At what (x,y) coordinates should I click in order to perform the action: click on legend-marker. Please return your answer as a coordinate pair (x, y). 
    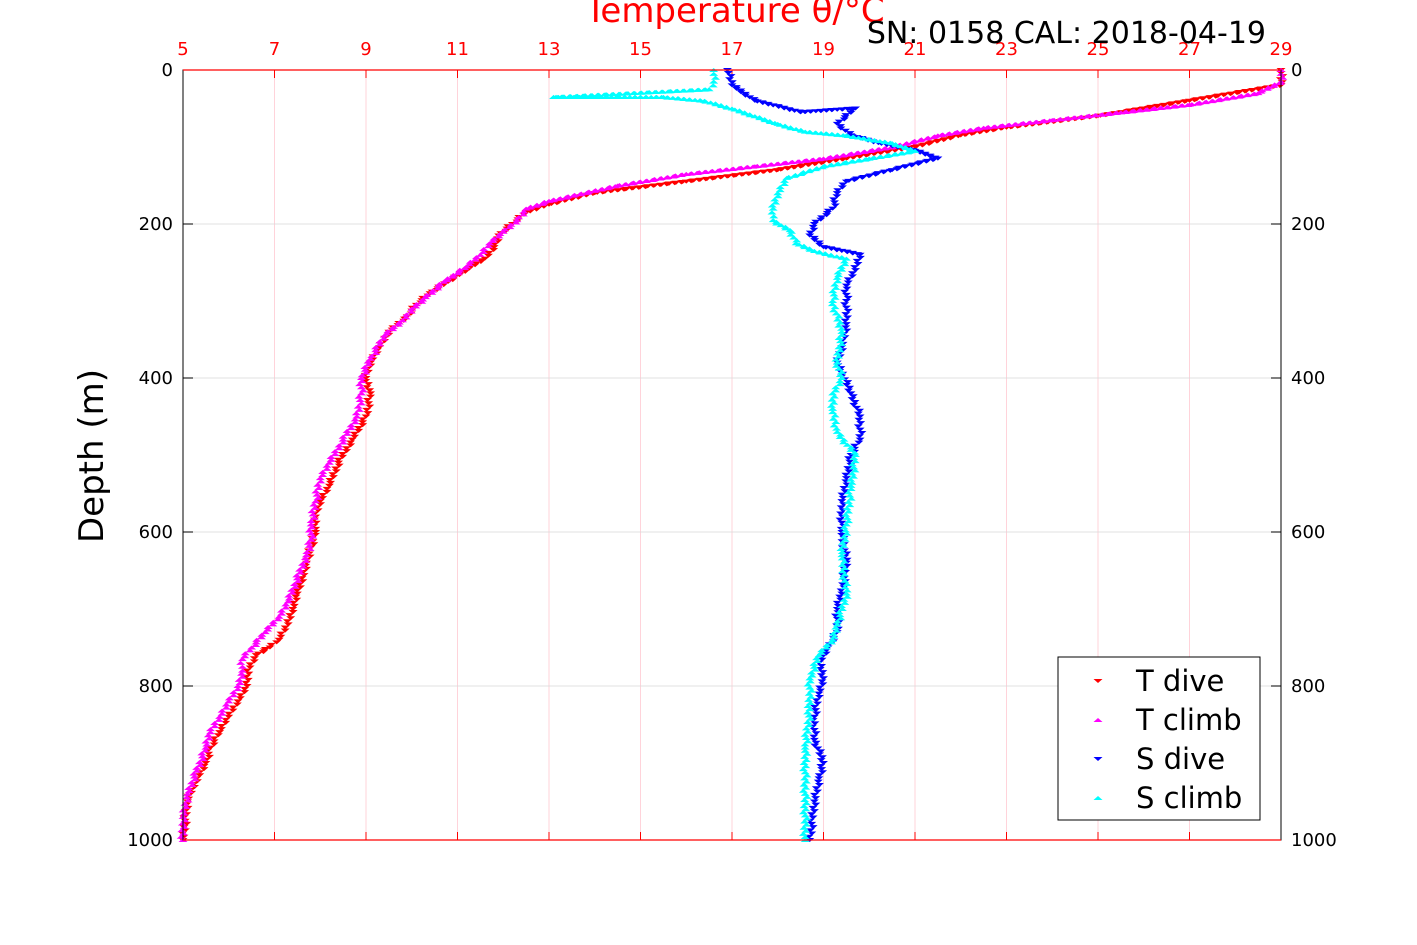
    Looking at the image, I should click on (1098, 720).